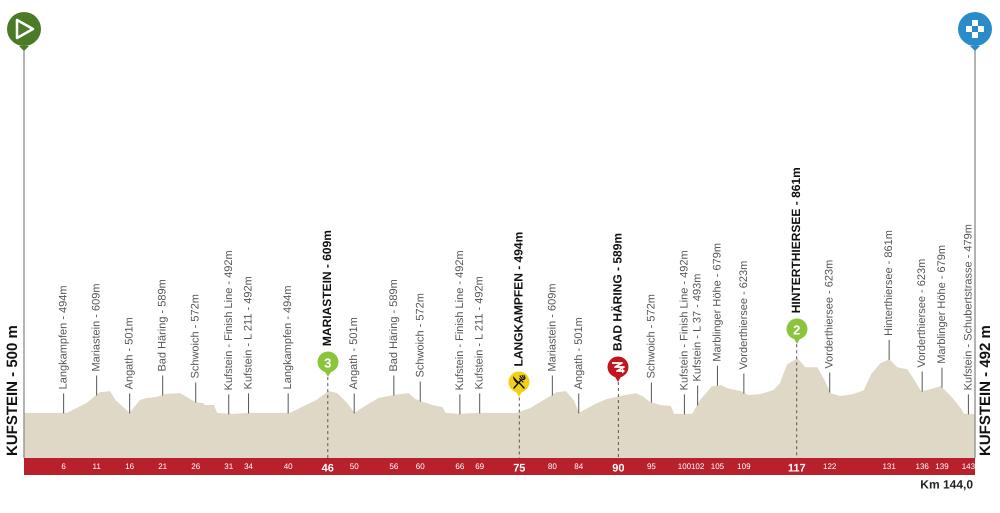  What do you see at coordinates (685, 467) in the screenshot?
I see `x-tick-label: 100` at bounding box center [685, 467].